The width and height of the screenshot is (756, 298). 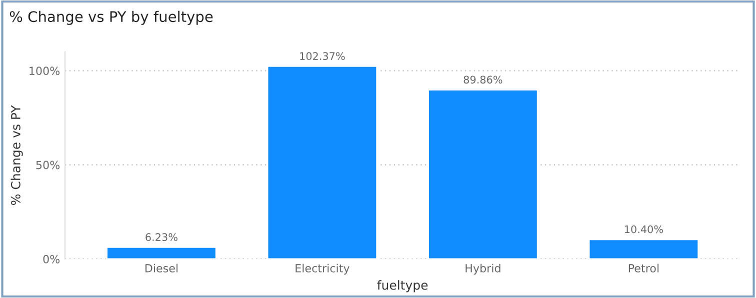 What do you see at coordinates (483, 269) in the screenshot?
I see `x-tick-label: Hybrid` at bounding box center [483, 269].